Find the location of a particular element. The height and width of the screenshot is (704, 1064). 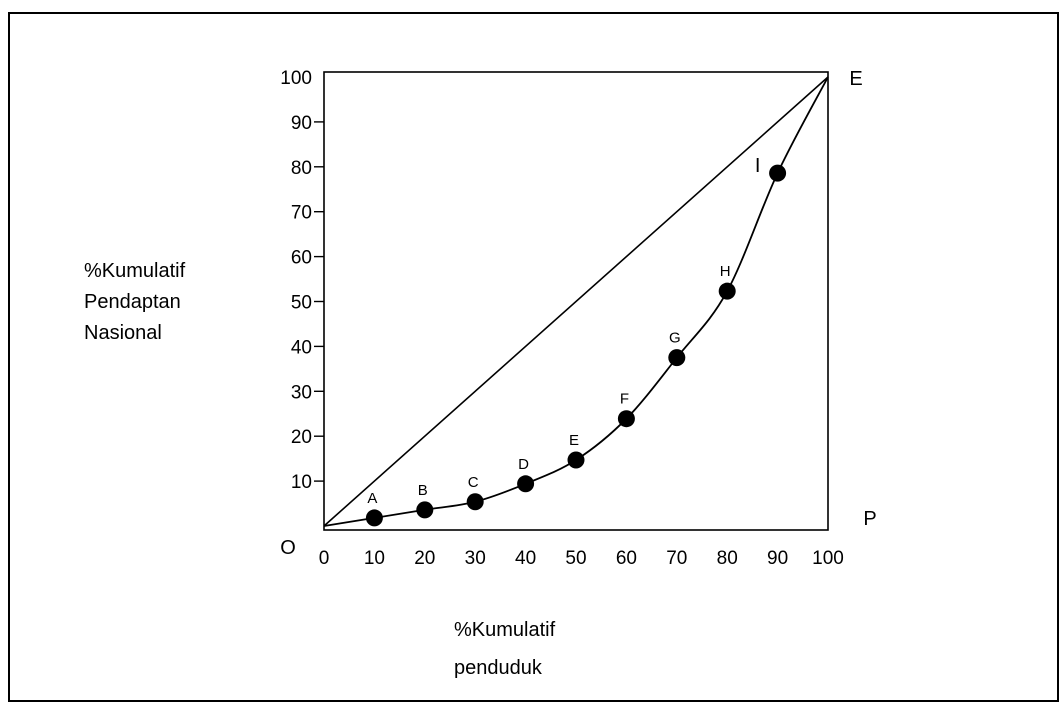

x-tick-label-40: 40 is located at coordinates (525, 558).